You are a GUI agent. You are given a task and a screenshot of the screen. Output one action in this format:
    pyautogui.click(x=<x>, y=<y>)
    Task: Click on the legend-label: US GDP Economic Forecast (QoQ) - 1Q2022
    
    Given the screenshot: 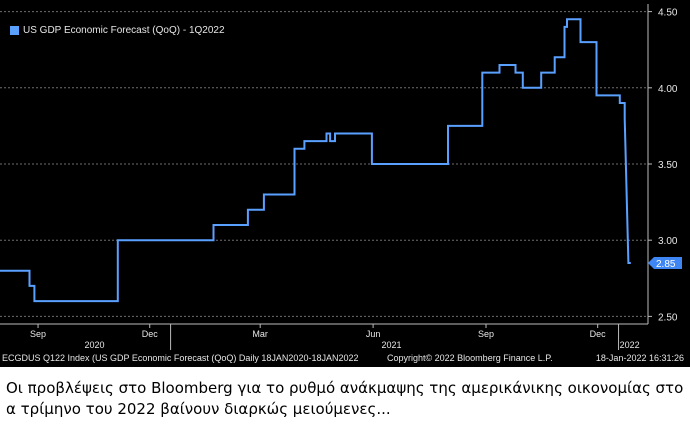 What is the action you would take?
    pyautogui.click(x=124, y=30)
    